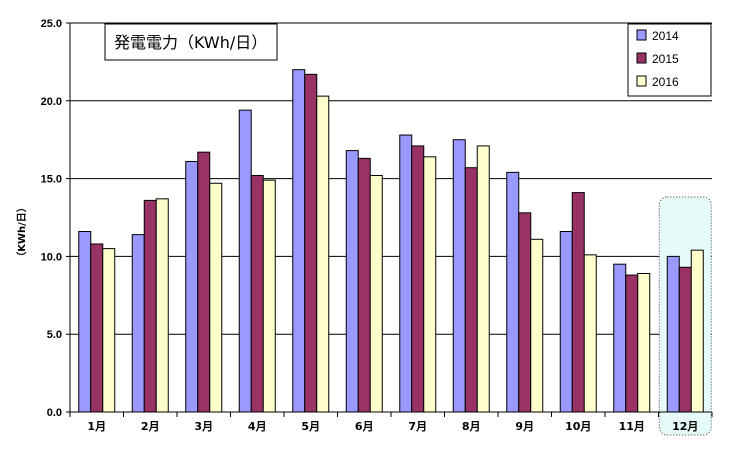 The width and height of the screenshot is (730, 450). I want to click on x-tick-label: 2月, so click(150, 426).